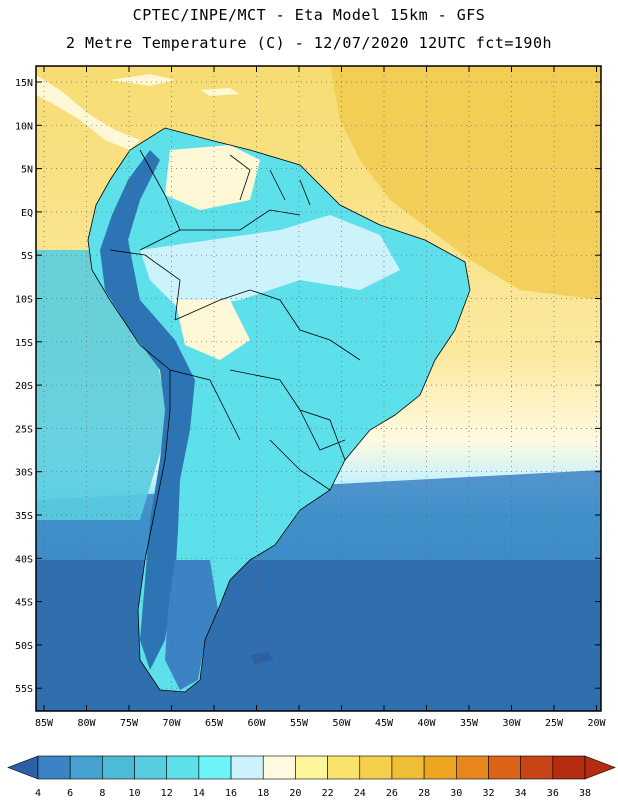  What do you see at coordinates (129, 723) in the screenshot?
I see `lon-label: 75W` at bounding box center [129, 723].